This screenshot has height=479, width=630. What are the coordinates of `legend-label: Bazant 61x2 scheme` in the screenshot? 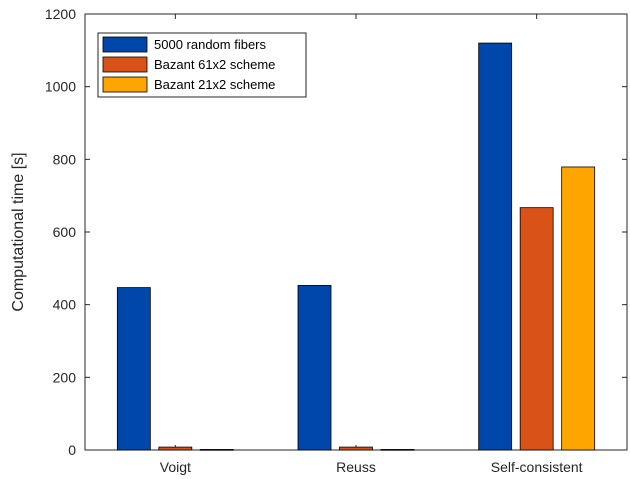 It's located at (214, 64).